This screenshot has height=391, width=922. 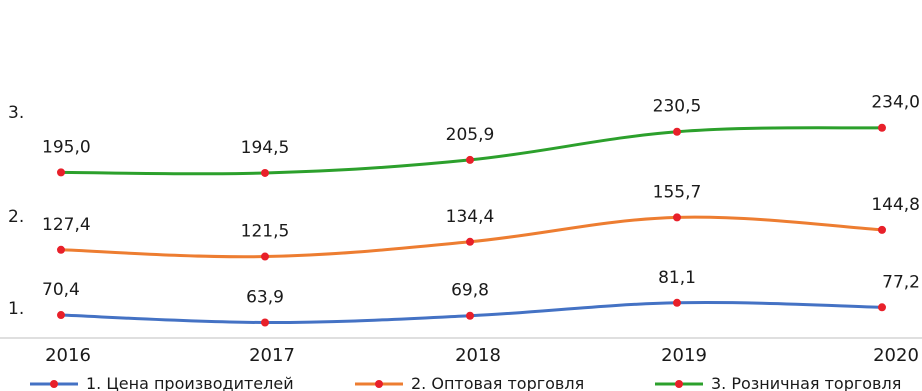 What do you see at coordinates (66, 225) in the screenshot?
I see `data-label-s2-2016: 127,4` at bounding box center [66, 225].